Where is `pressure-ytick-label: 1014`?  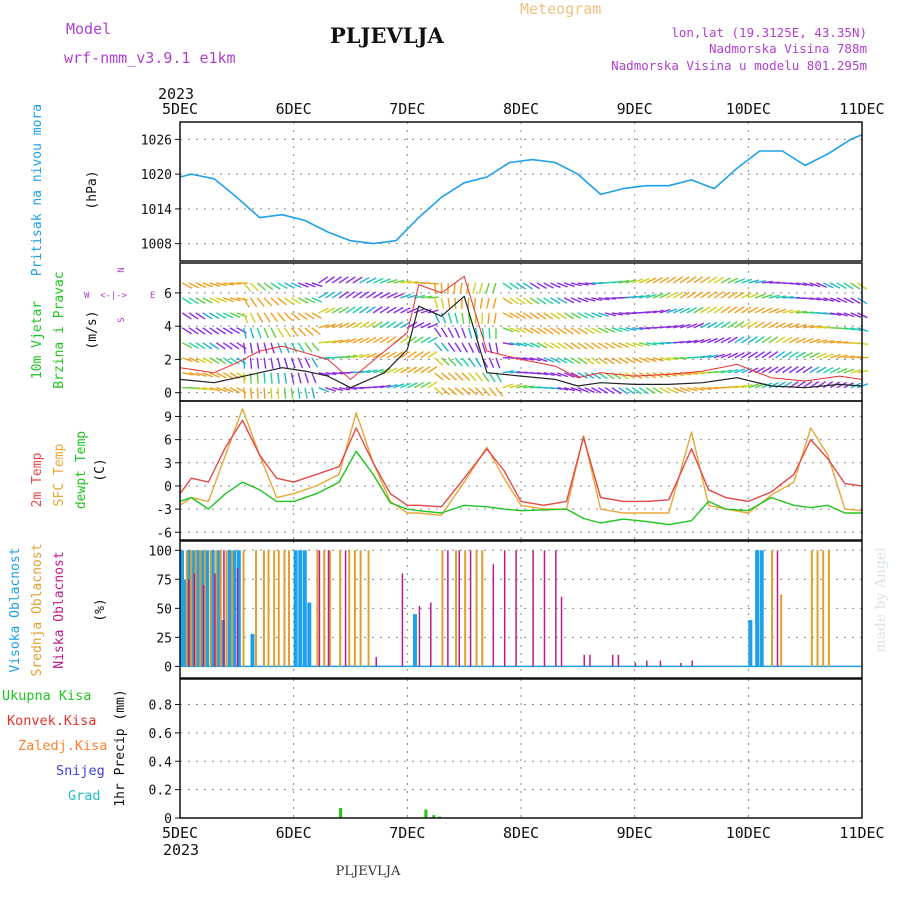 pressure-ytick-label: 1014 is located at coordinates (156, 210).